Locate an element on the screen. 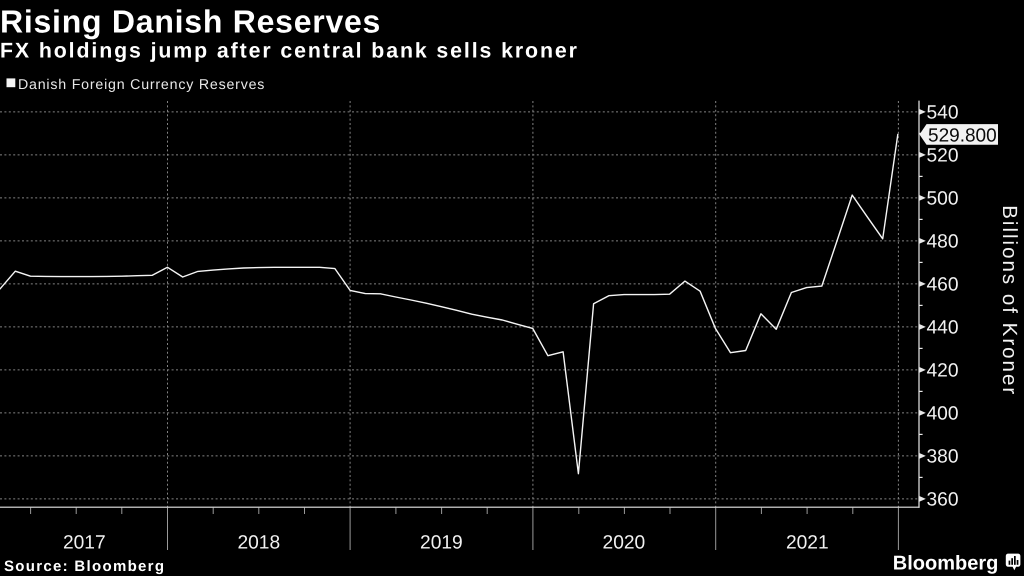  svg-text: 2021 is located at coordinates (807, 543).